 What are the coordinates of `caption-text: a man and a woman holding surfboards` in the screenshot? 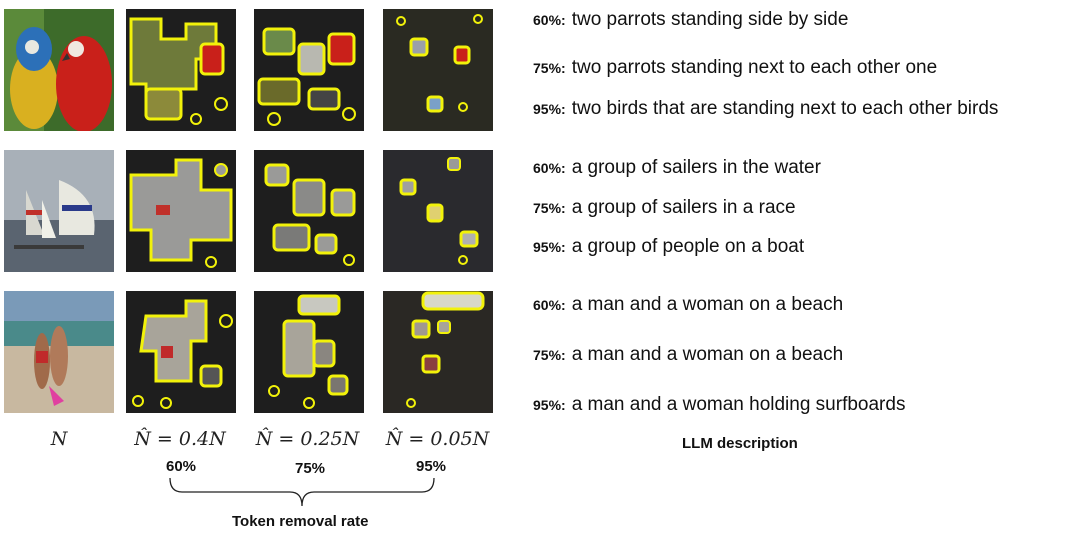 It's located at (738, 404).